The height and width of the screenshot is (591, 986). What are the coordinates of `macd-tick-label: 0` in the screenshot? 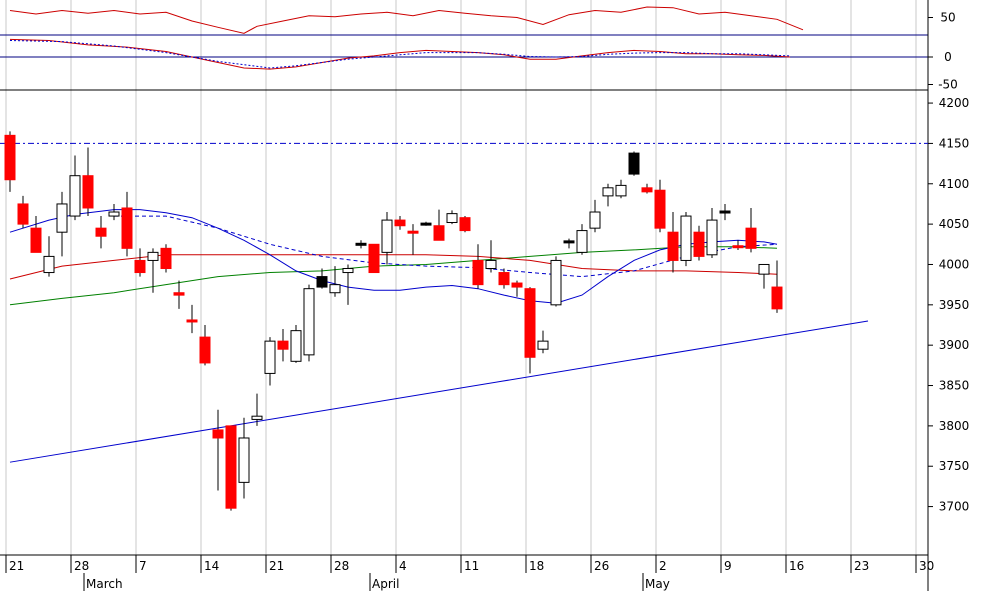 It's located at (948, 57).